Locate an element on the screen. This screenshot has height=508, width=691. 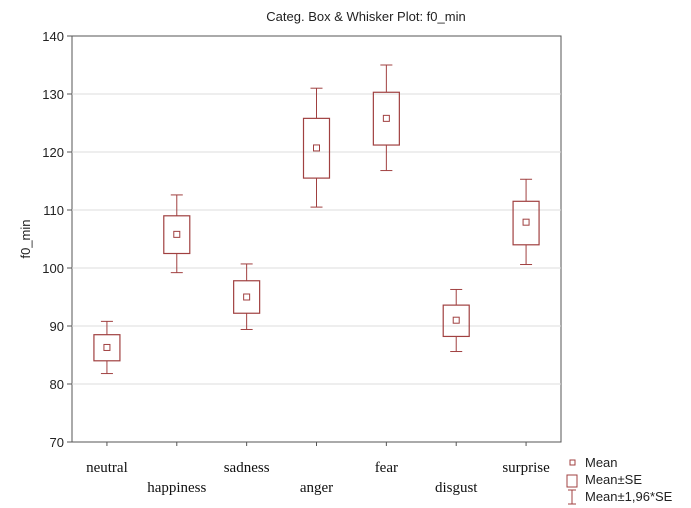
x-tick-label: neutral is located at coordinates (107, 468).